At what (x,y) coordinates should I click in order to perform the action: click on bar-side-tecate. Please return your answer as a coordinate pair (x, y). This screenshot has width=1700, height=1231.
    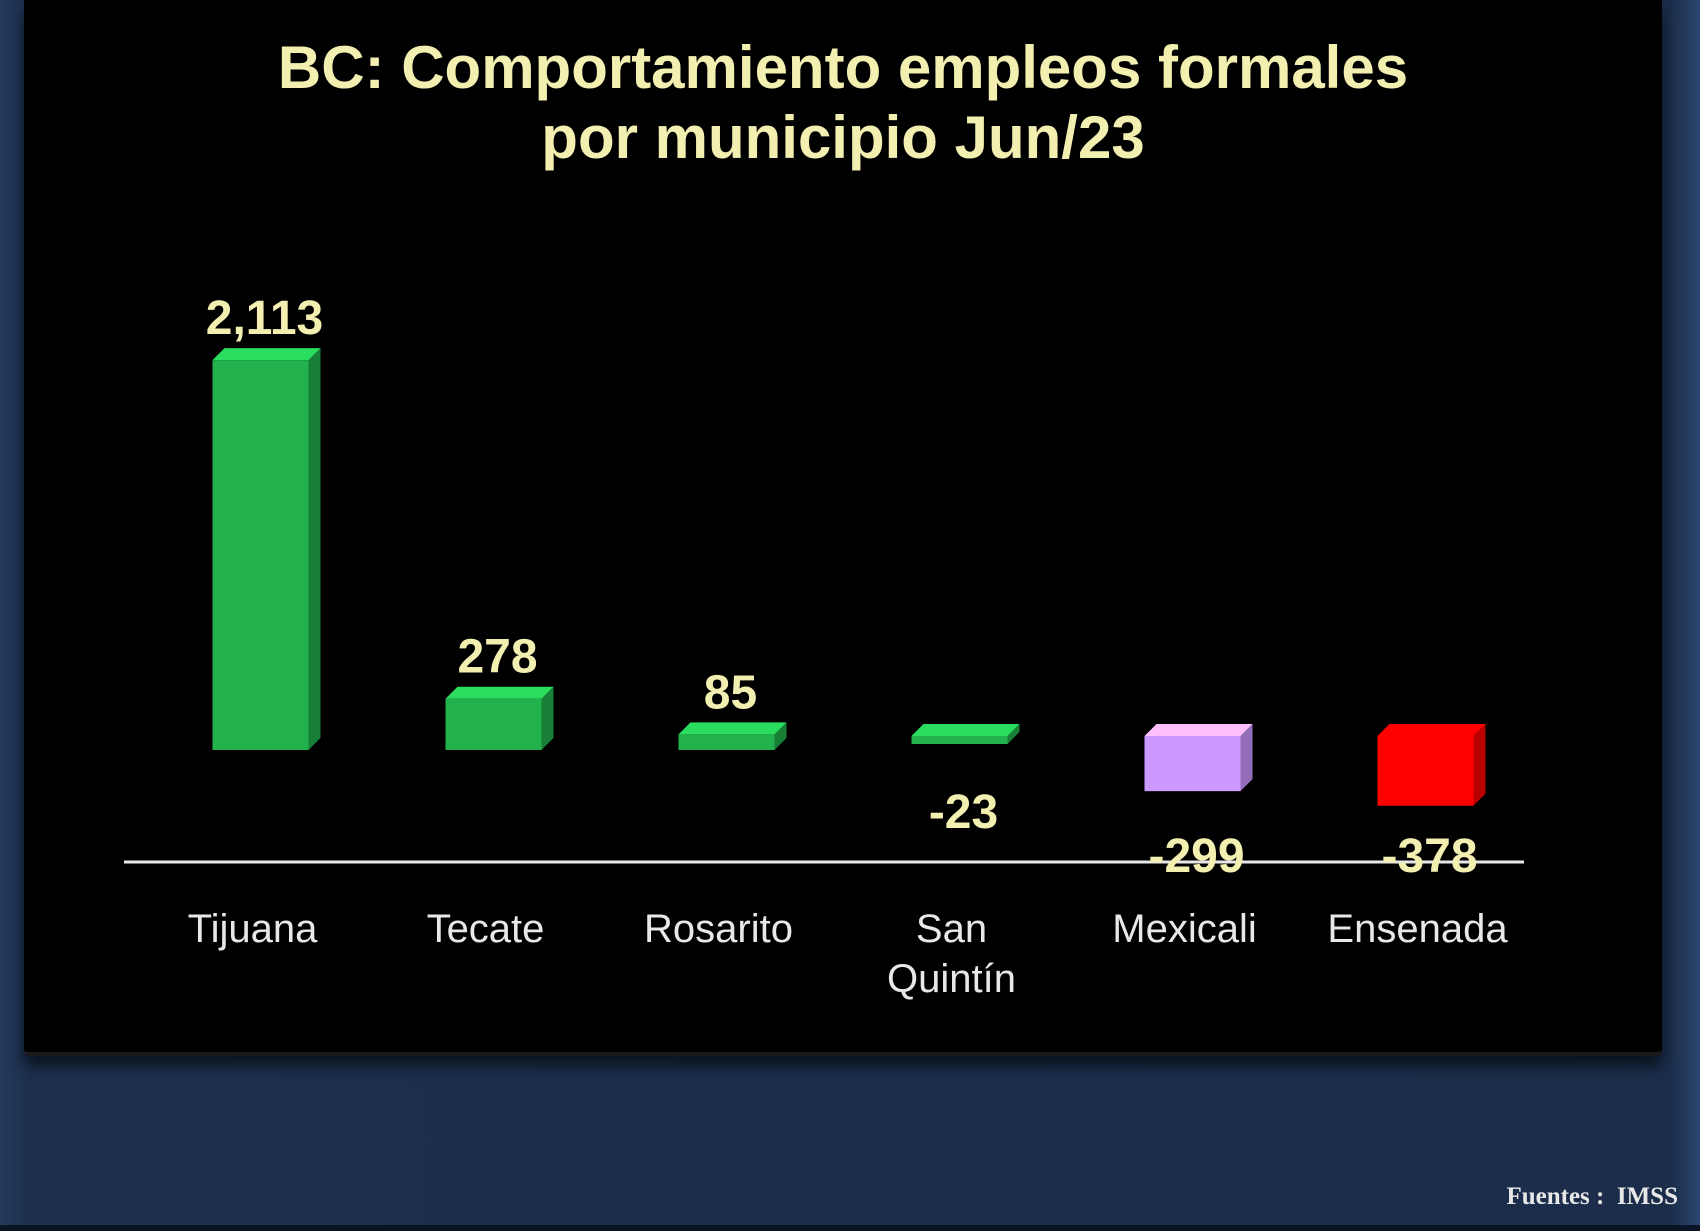
    Looking at the image, I should click on (547, 718).